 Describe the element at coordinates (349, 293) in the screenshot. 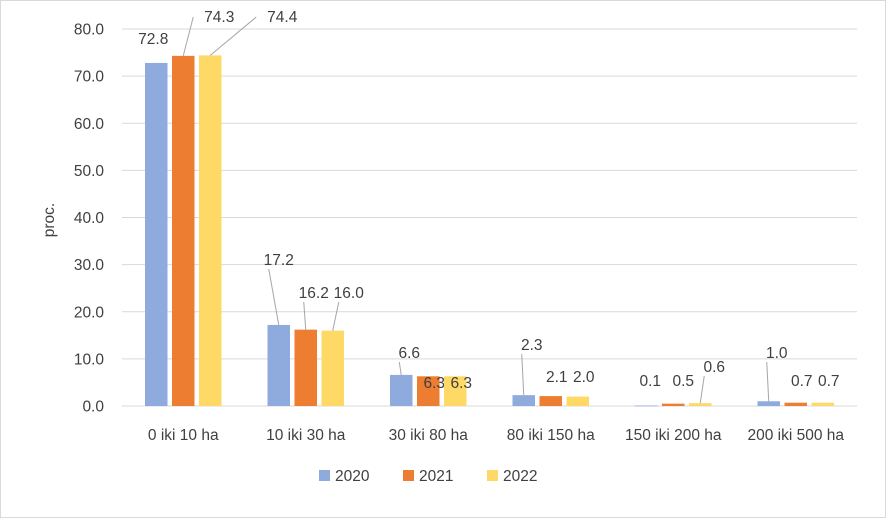

I see `data-label: 16.0` at that location.